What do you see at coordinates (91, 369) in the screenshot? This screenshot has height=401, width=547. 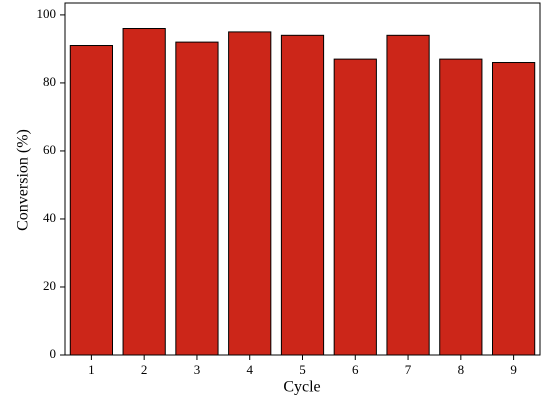 I see `x-tick-label: 1` at bounding box center [91, 369].